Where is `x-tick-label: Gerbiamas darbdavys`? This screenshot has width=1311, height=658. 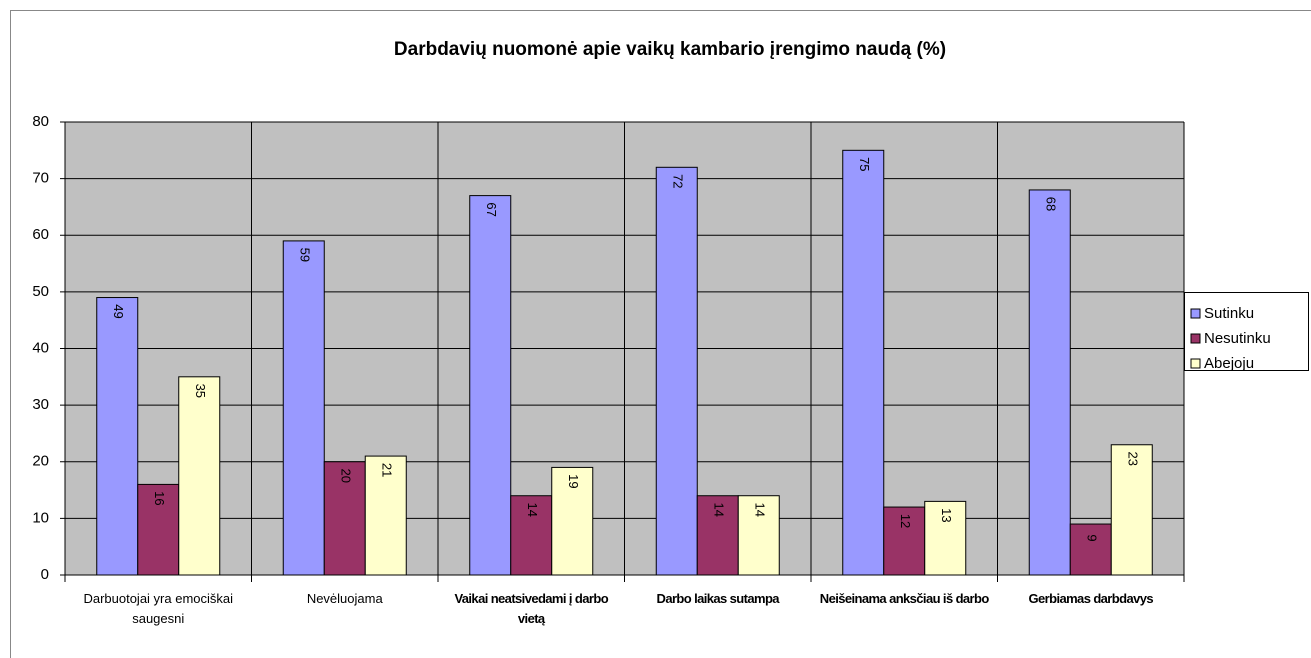 x-tick-label: Gerbiamas darbdavys is located at coordinates (1091, 598).